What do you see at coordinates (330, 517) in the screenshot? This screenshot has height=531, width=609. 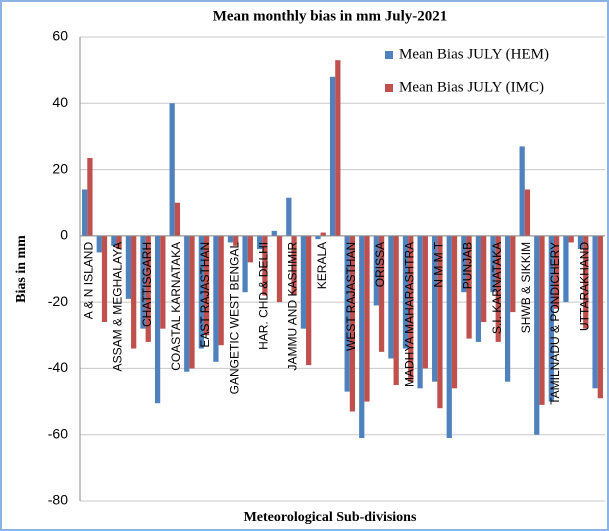 I see `x-axis-title: Meteorological Sub-divisions` at bounding box center [330, 517].